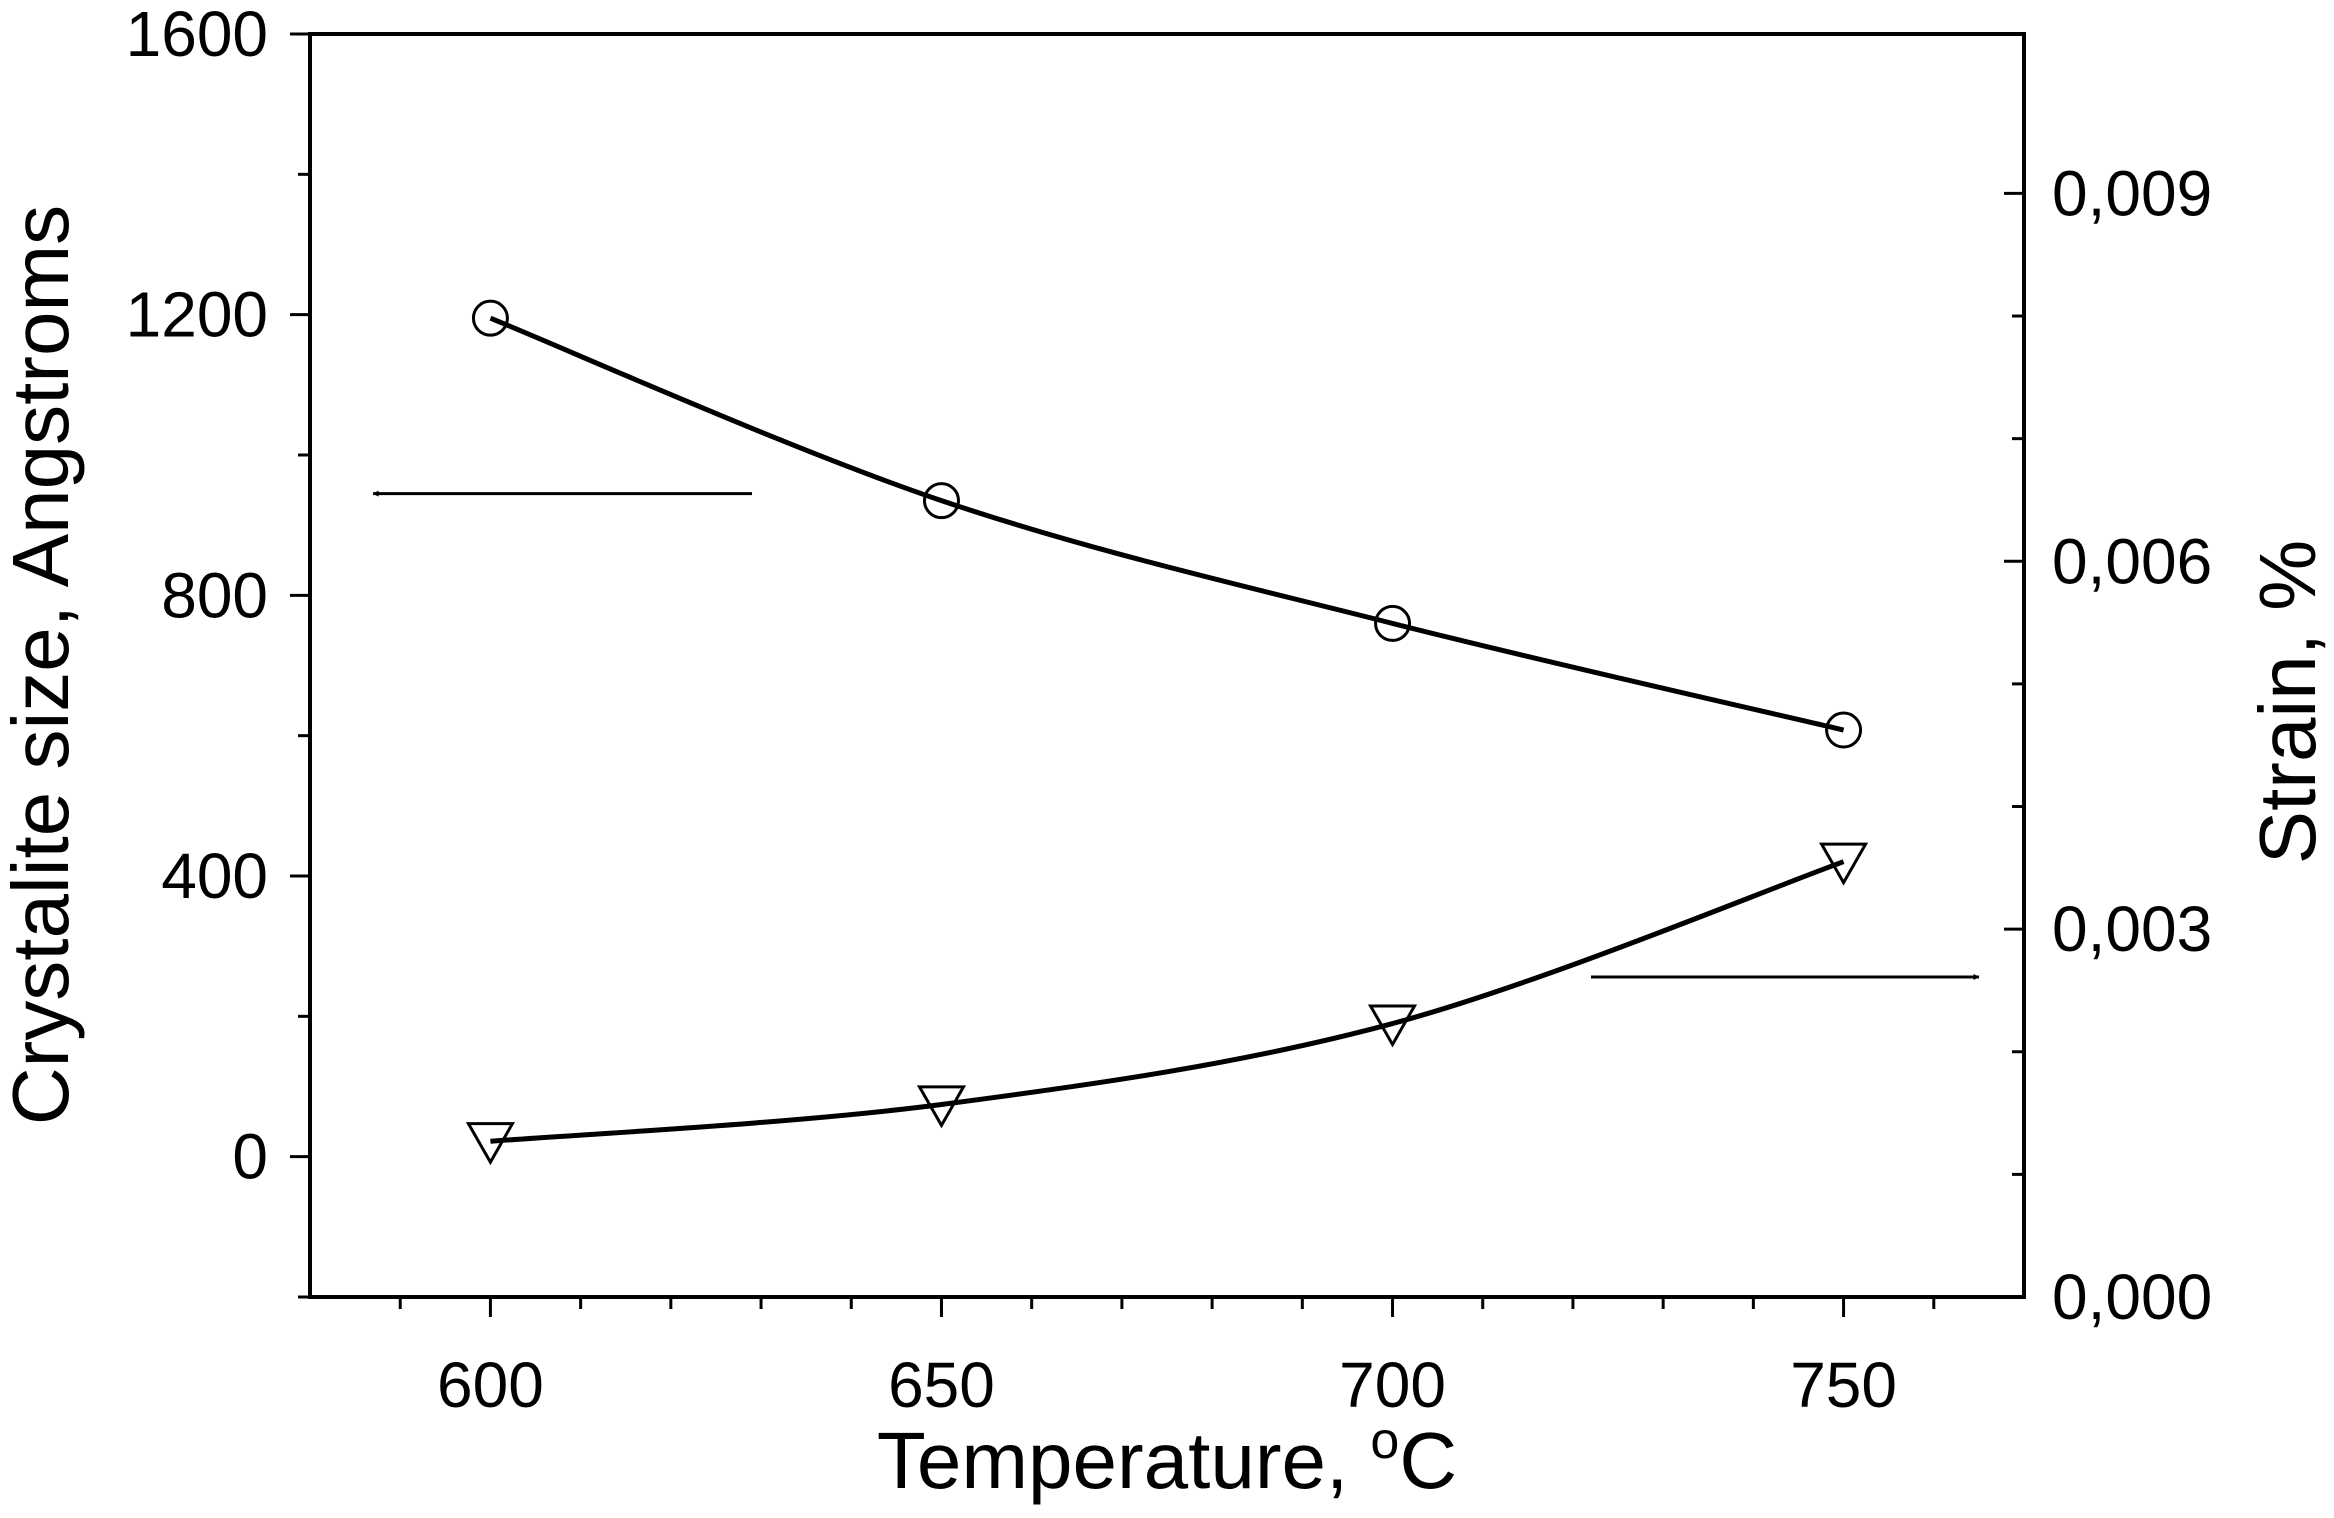  I want to click on x-tick-label: 600, so click(490, 1385).